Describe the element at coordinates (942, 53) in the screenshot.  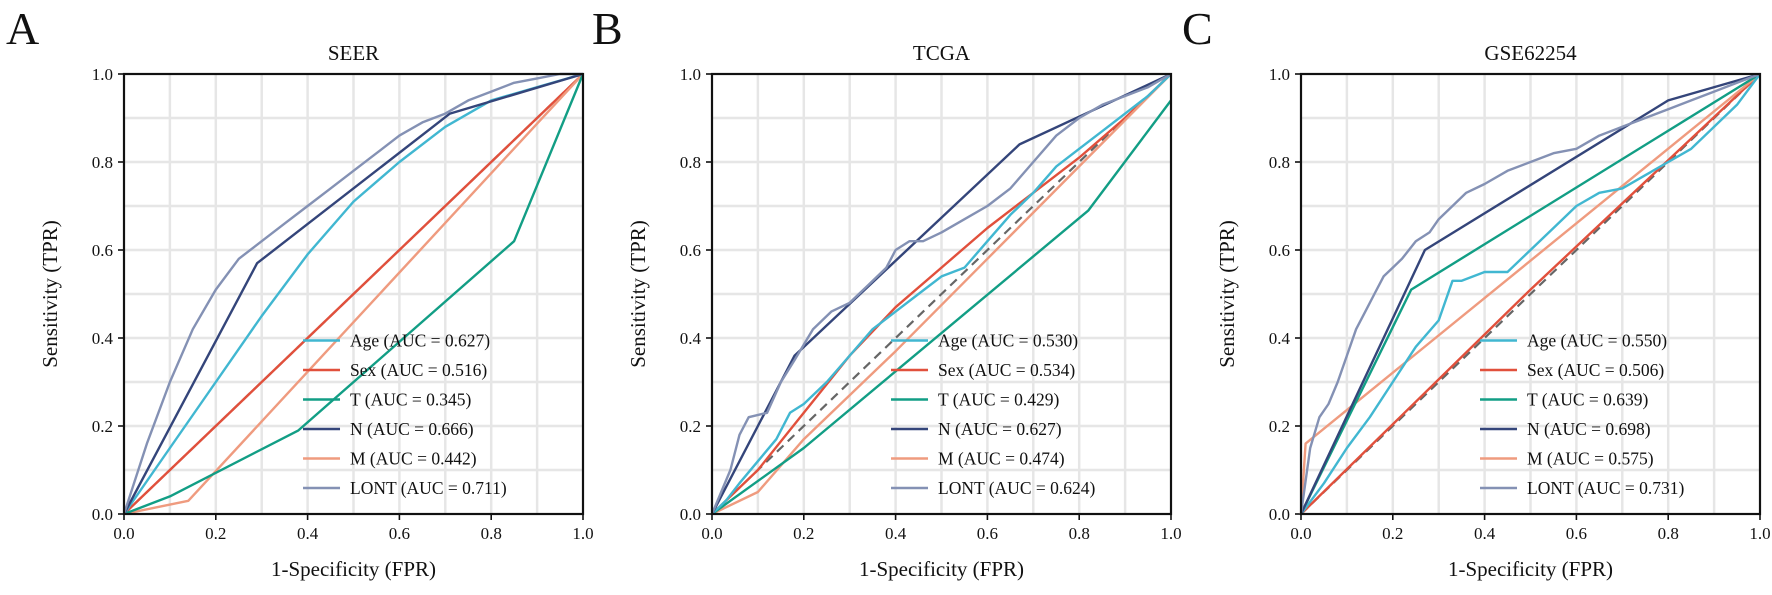
I see `panel-title: TCGA` at that location.